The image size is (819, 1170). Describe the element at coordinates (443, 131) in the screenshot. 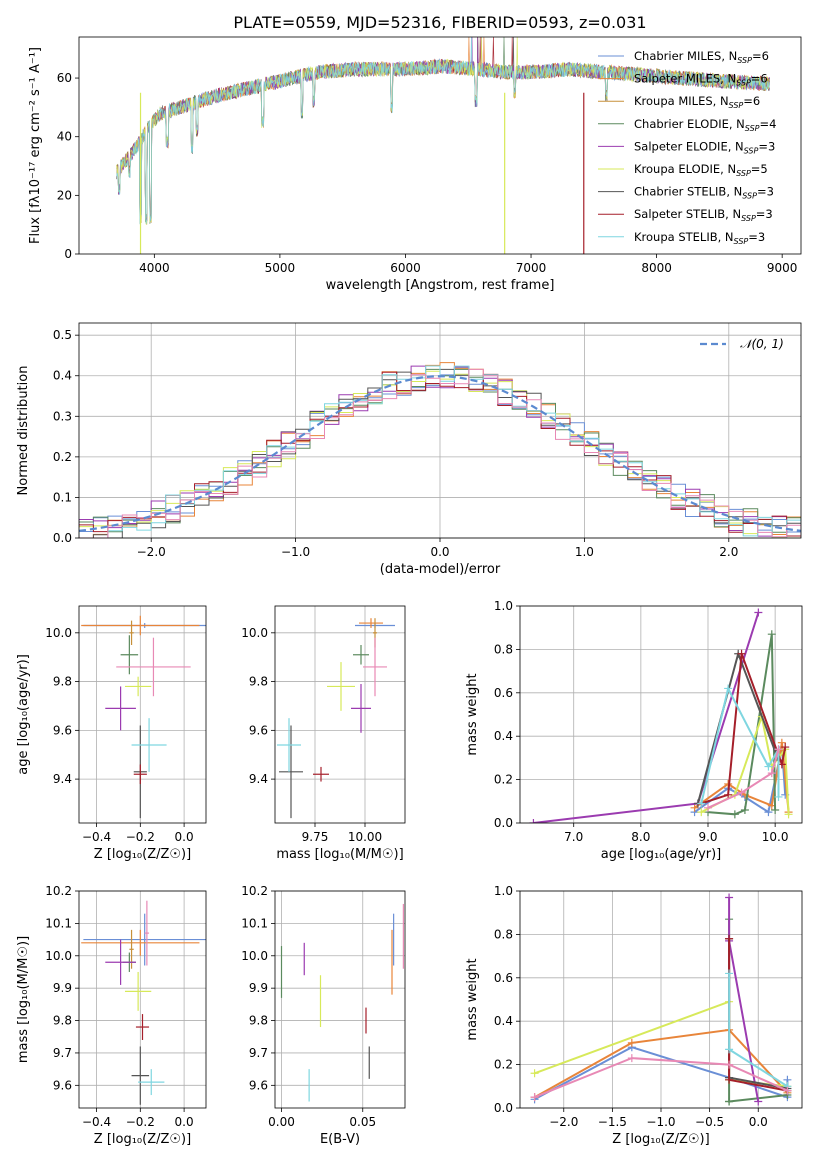

I see `spectrum-line` at that location.